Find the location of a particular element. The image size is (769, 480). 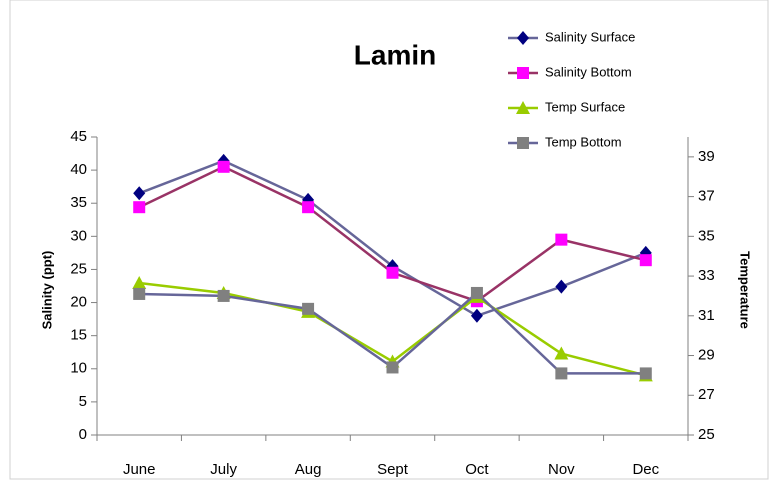

legend-label: Temp Surface is located at coordinates (585, 106).